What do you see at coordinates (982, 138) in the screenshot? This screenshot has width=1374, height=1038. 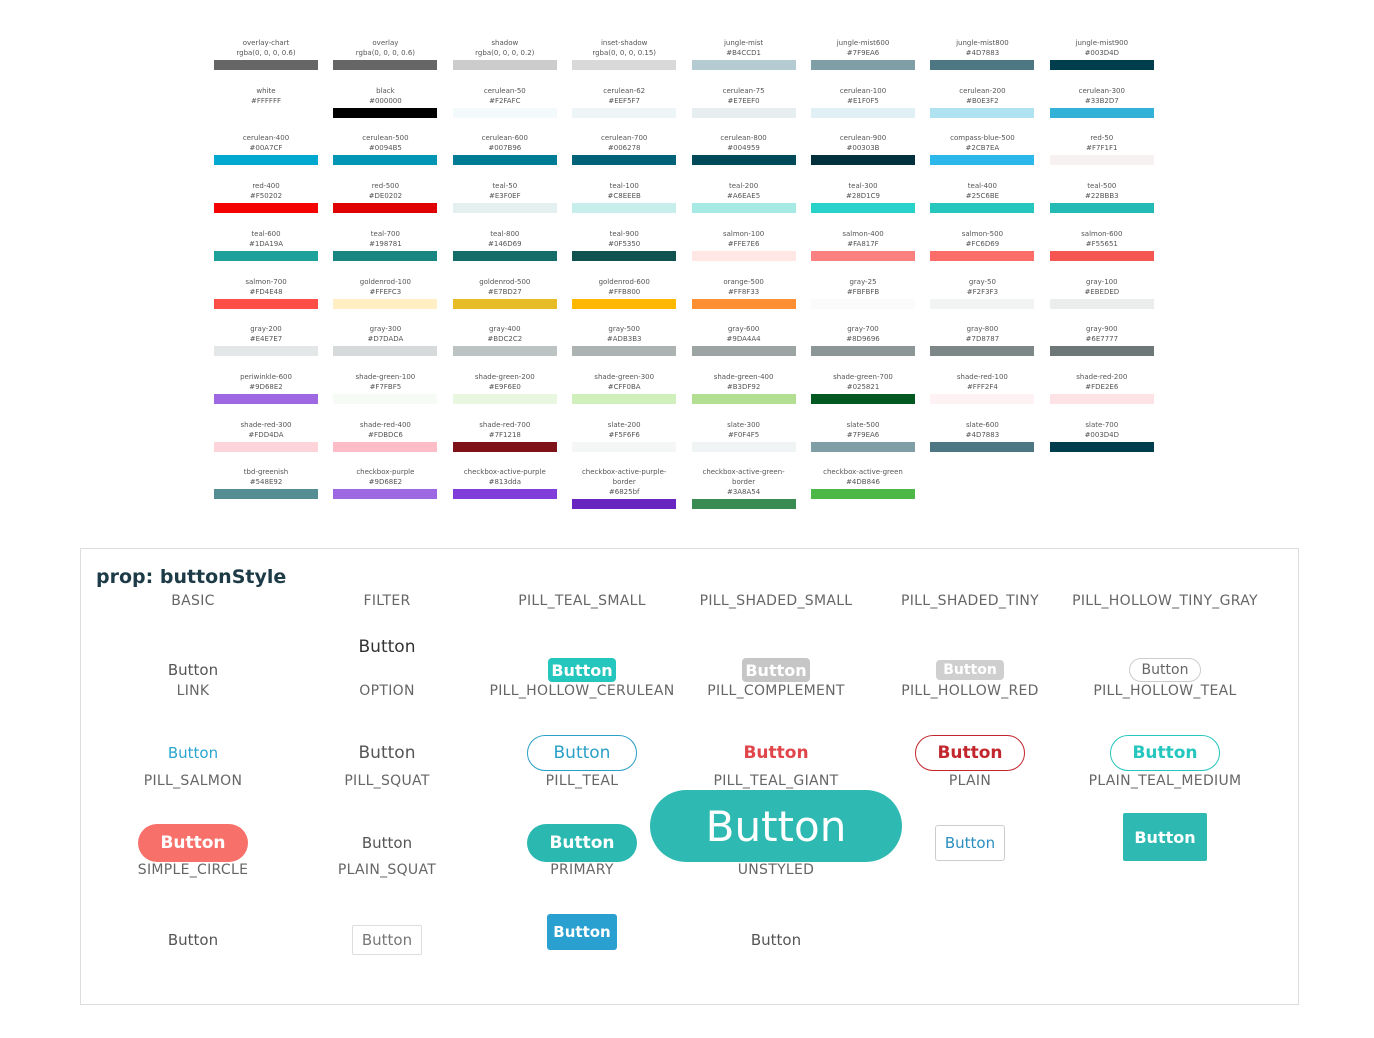 I see `swatch-name: compass-blue-500` at bounding box center [982, 138].